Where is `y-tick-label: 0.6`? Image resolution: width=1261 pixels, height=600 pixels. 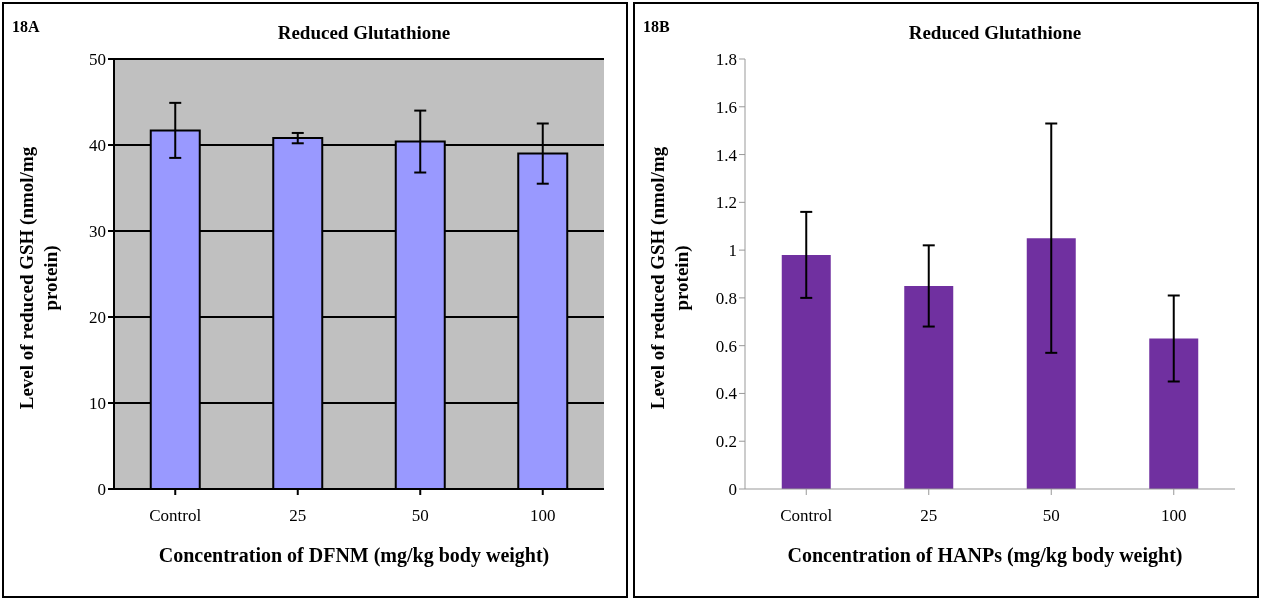
y-tick-label: 0.6 is located at coordinates (726, 346).